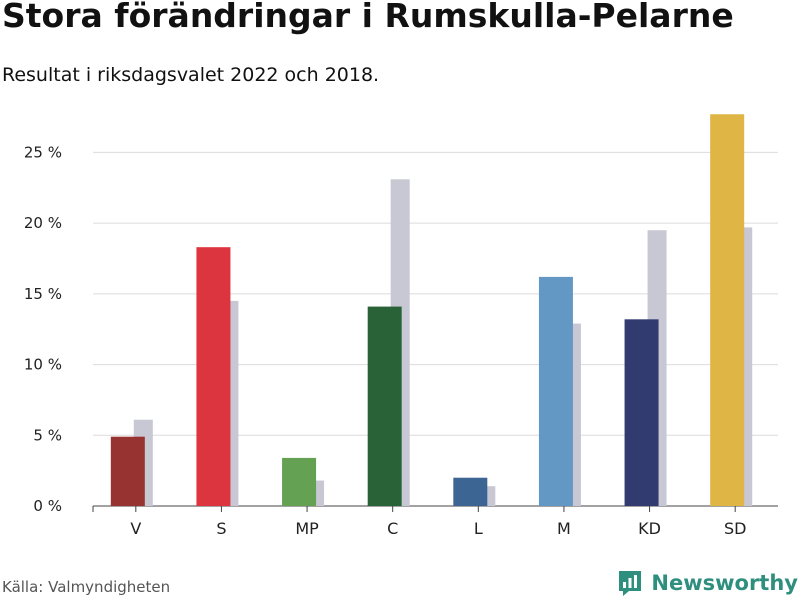 The height and width of the screenshot is (600, 800). What do you see at coordinates (735, 528) in the screenshot?
I see `x-tick-label: SD` at bounding box center [735, 528].